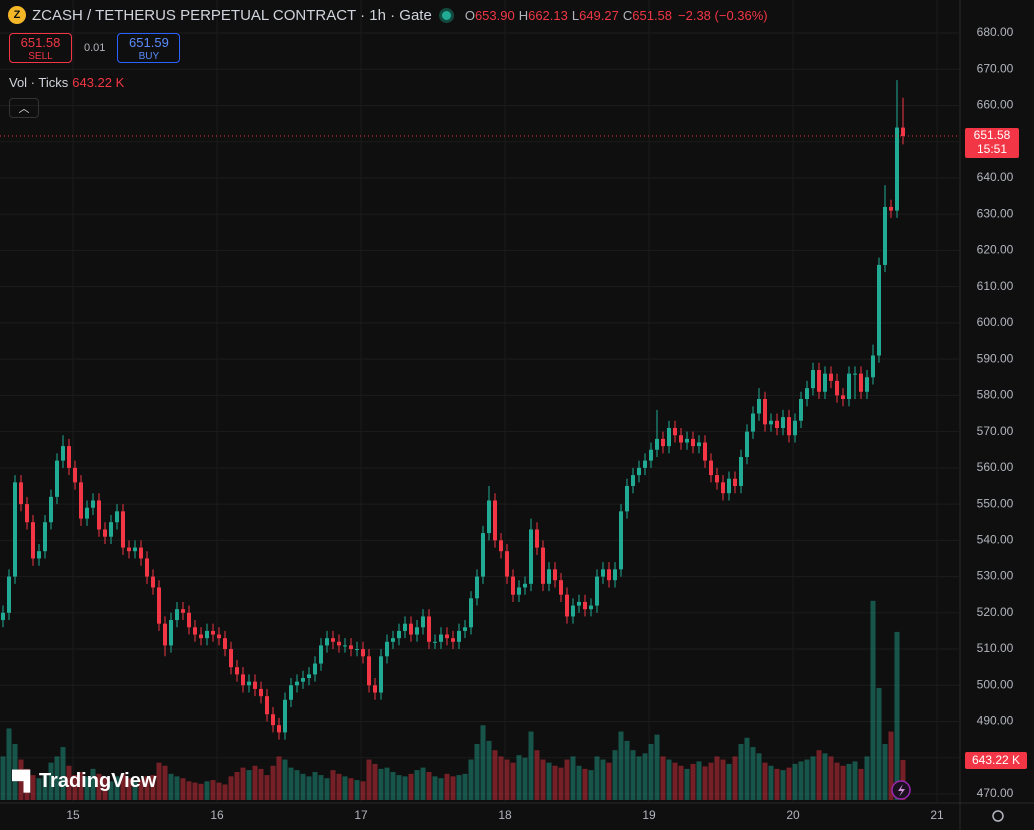  I want to click on brand-text: TradingView, so click(97, 781).